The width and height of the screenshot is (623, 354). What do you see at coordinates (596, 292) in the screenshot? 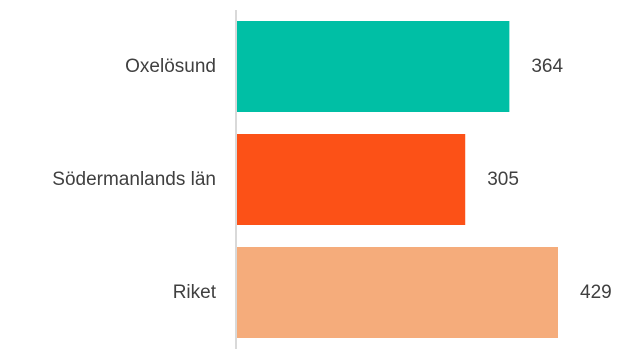
I see `data-label-2: 429` at bounding box center [596, 292].